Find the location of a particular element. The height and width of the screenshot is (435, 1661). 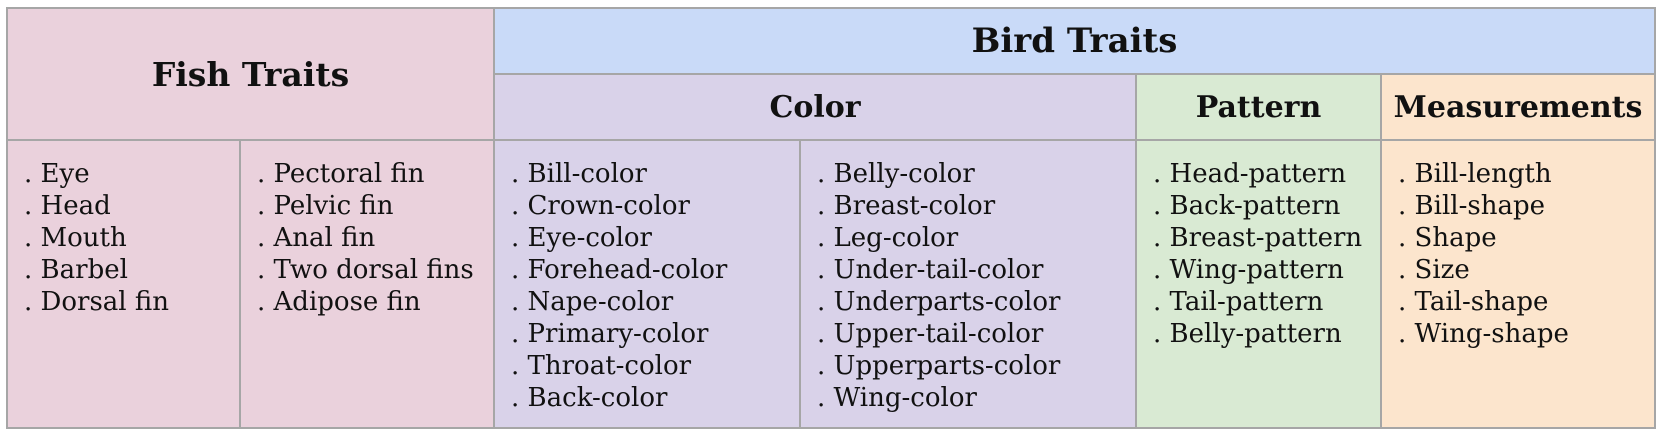

fish-traits-header: Fish Traits is located at coordinates (250, 74).